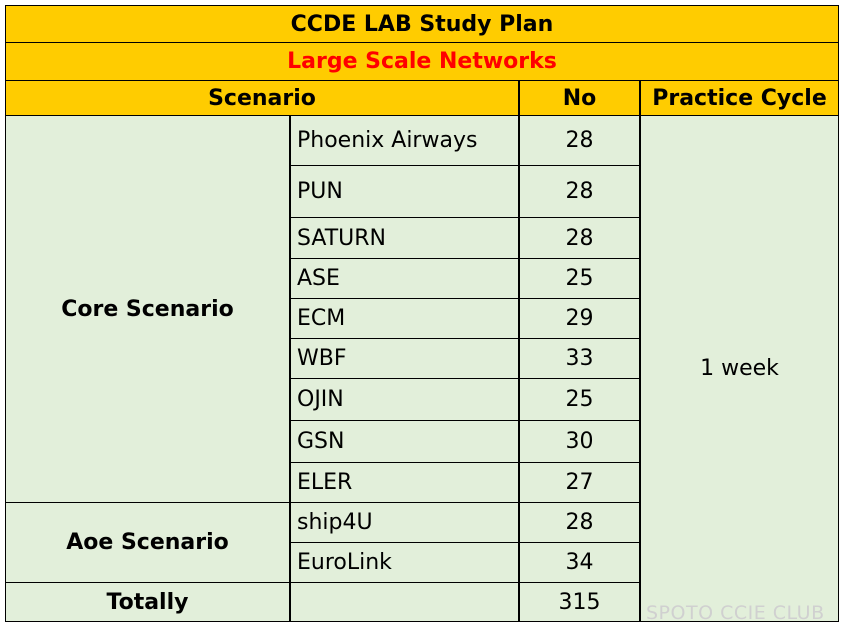  I want to click on item-name: SATURN, so click(404, 238).